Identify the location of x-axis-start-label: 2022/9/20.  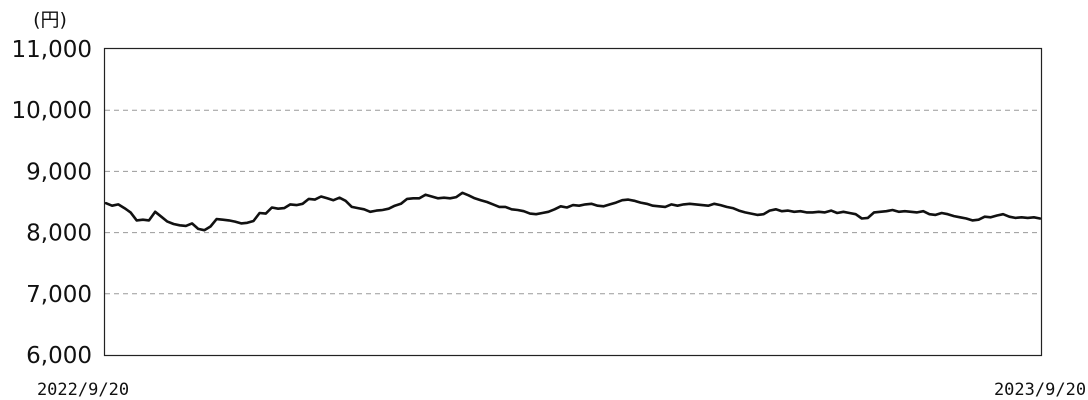
(83, 390).